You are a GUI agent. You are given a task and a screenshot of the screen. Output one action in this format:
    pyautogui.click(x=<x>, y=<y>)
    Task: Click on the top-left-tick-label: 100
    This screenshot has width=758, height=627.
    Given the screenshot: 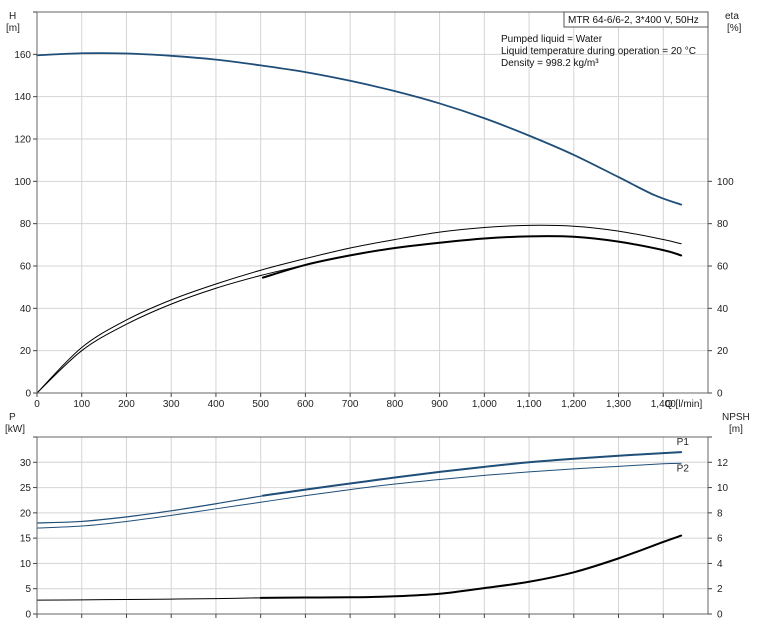 What is the action you would take?
    pyautogui.click(x=22, y=182)
    